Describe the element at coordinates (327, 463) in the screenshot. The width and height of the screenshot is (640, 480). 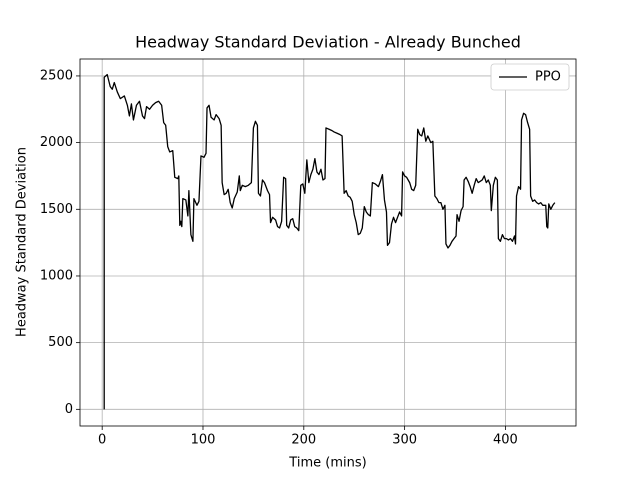
I see `x-axis-label: Time (mins)` at that location.